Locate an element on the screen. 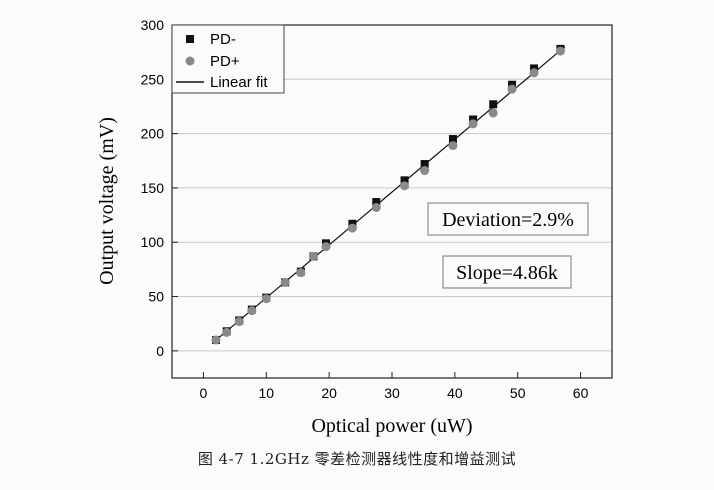  x-tick-label: 30 is located at coordinates (392, 393).